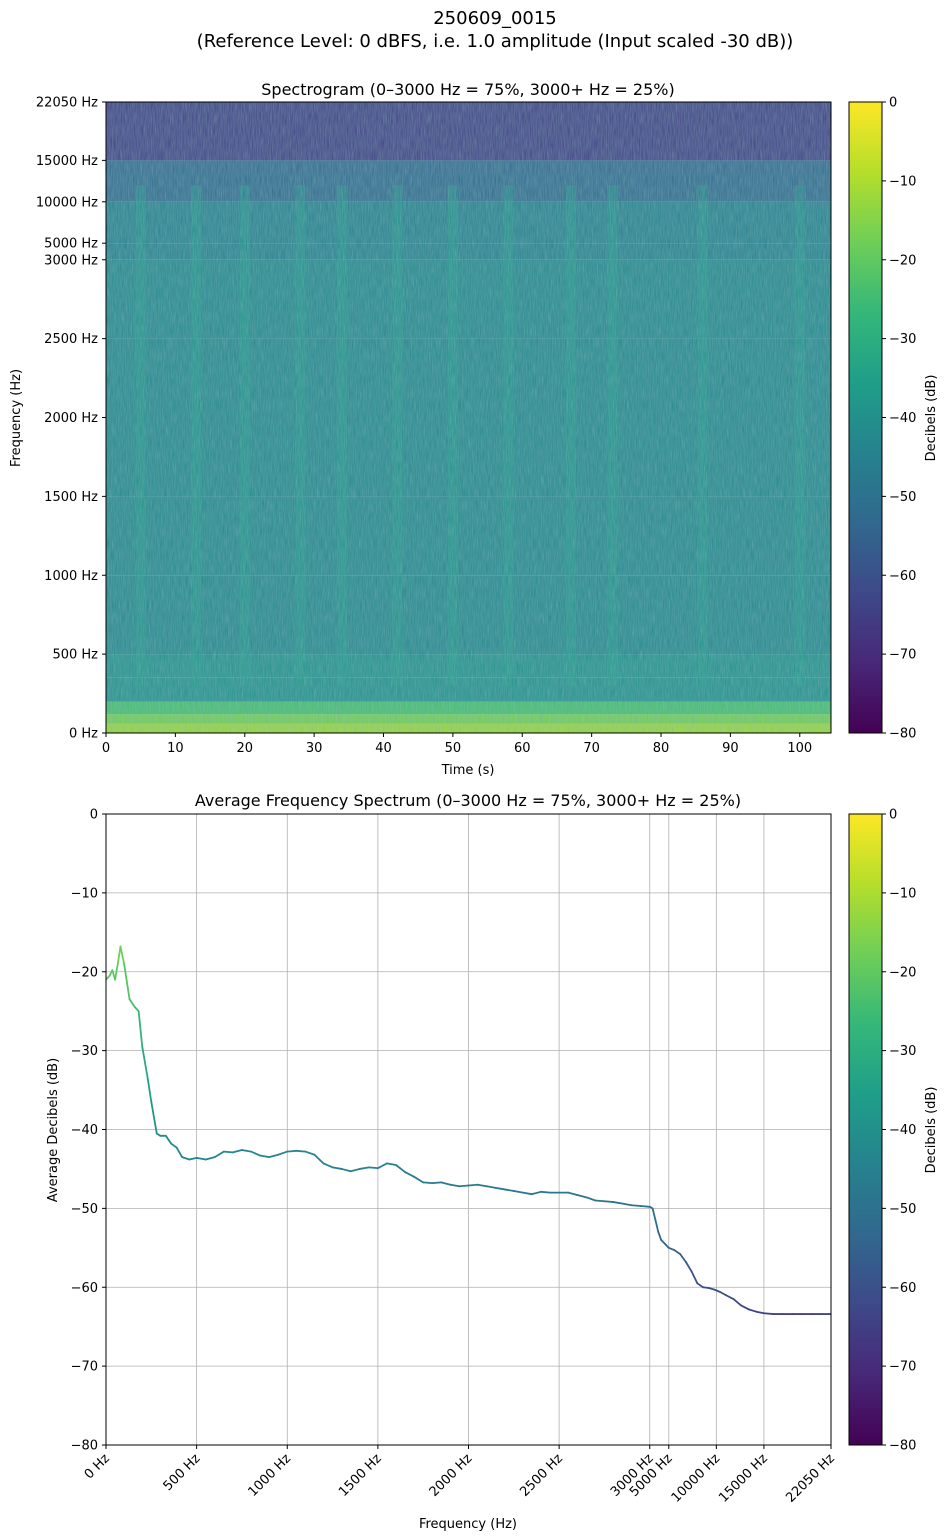  Describe the element at coordinates (383, 748) in the screenshot. I see `spectrogram-x-tick-label: 40` at that location.